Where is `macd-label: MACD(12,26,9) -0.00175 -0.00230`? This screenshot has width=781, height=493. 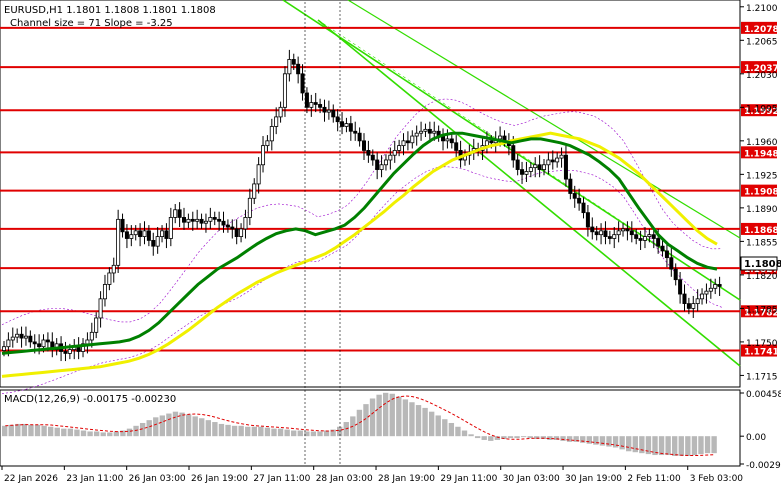
macd-label: MACD(12,26,9) -0.00175 -0.00230 is located at coordinates (90, 399).